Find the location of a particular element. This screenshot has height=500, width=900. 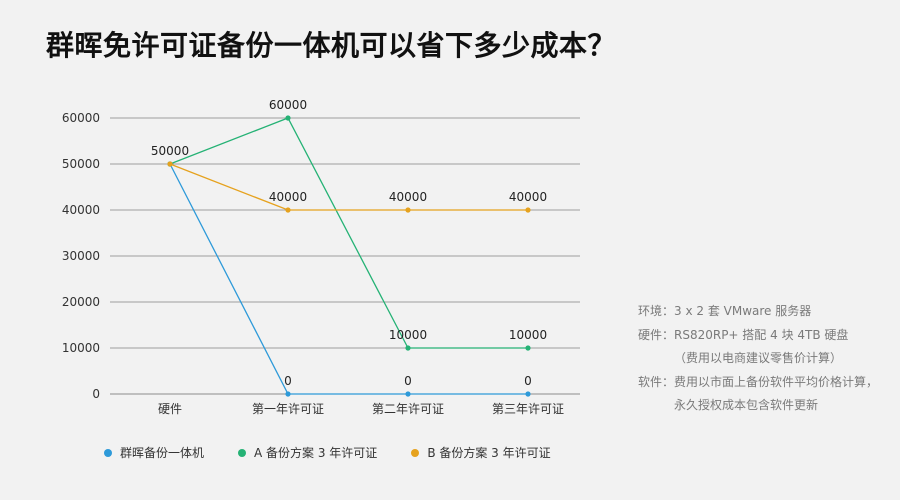

legend: 群晖备份一体机 A 备份方案 3 年许可证 B 备份方案 3 年许可证 is located at coordinates (327, 452).